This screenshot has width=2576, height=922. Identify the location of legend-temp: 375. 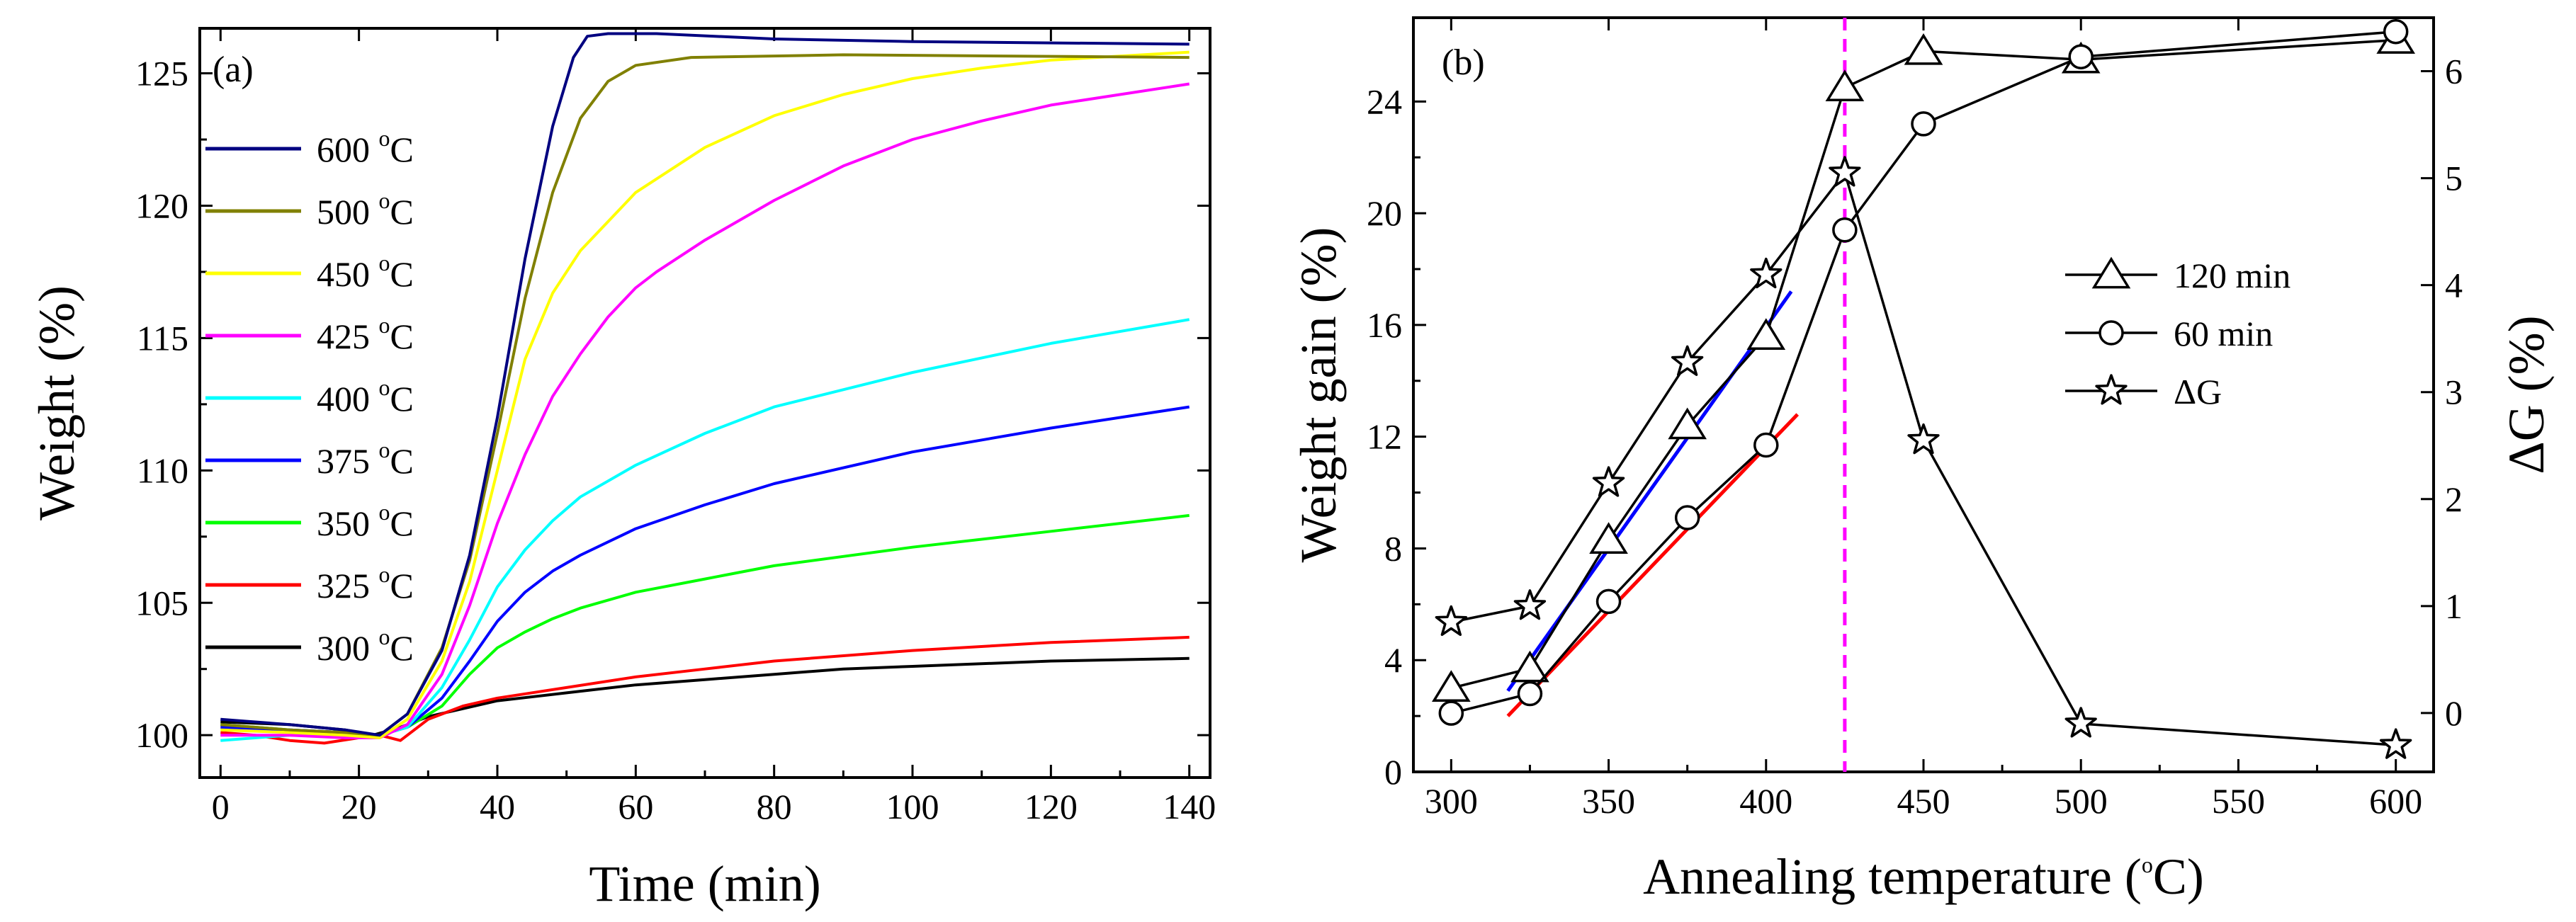
(348, 461).